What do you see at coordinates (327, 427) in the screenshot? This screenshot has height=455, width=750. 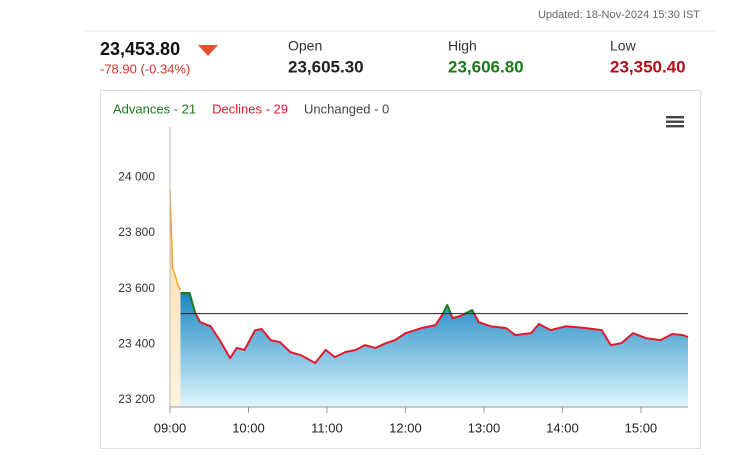 I see `x-tick-label: 11:00` at bounding box center [327, 427].